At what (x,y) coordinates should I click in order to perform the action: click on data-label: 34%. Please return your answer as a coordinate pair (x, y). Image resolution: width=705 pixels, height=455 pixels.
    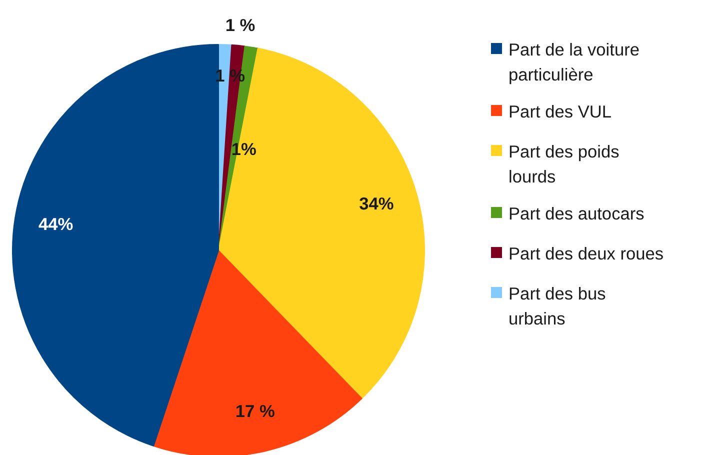
    Looking at the image, I should click on (376, 204).